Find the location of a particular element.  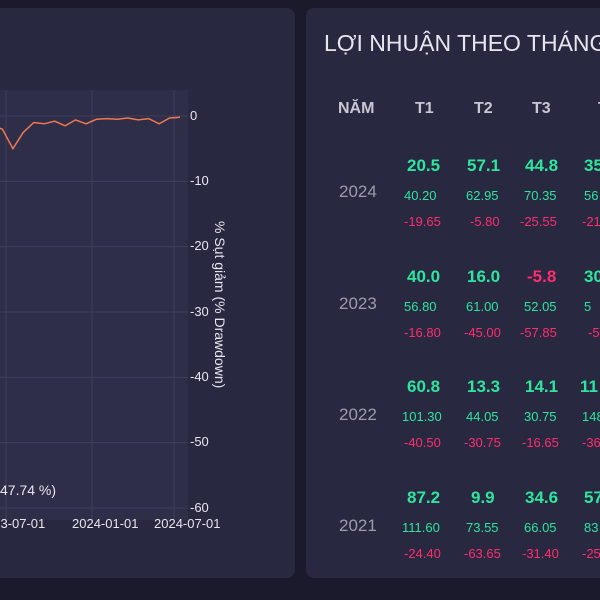

return-high: 40.20 is located at coordinates (420, 195).